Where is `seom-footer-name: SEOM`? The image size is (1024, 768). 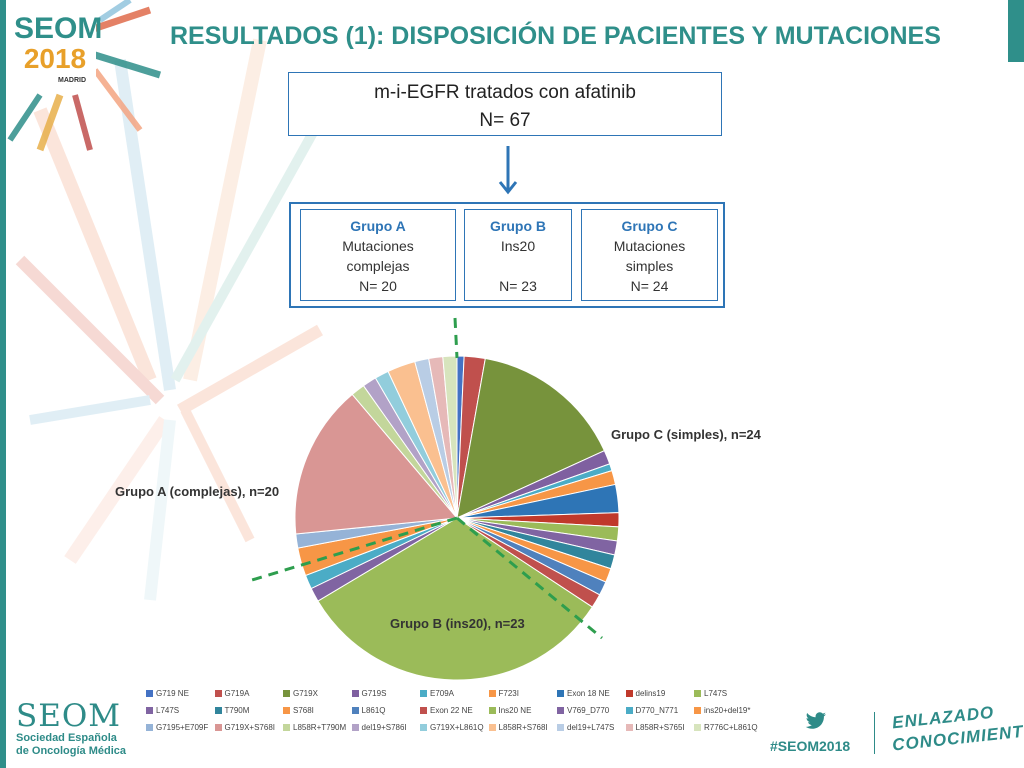 seom-footer-name: SEOM is located at coordinates (69, 716).